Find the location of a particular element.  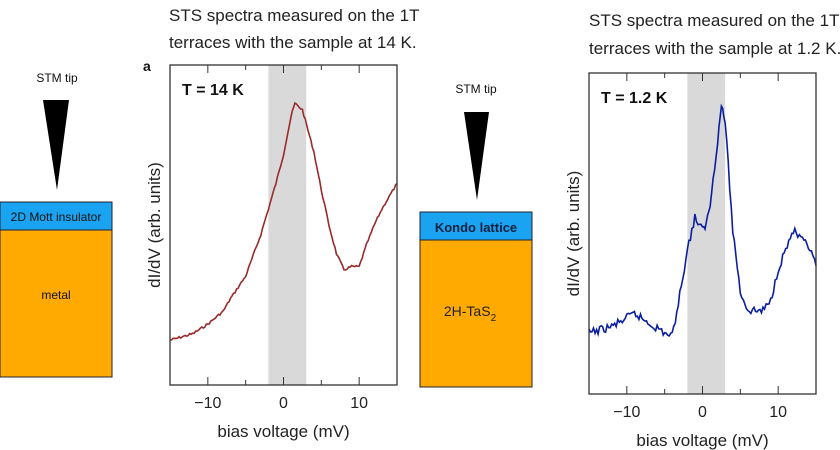

shaded-band is located at coordinates (287, 225).